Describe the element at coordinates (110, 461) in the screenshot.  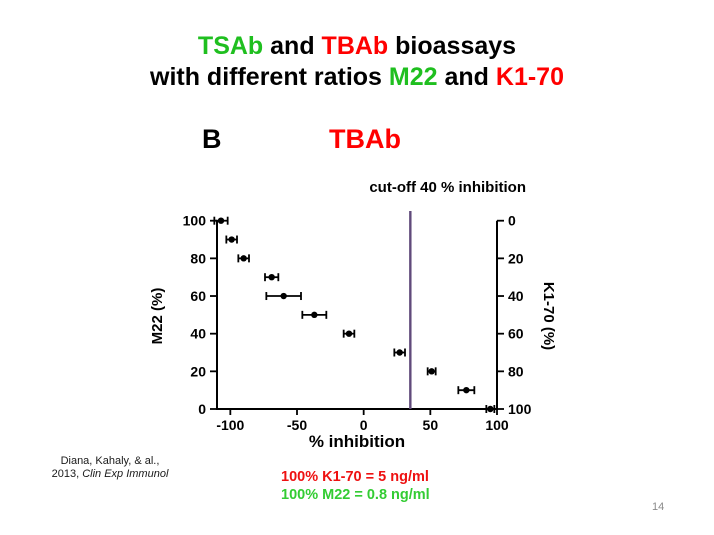
I see `citation-line1: Diana, Kahaly, & al.,` at that location.